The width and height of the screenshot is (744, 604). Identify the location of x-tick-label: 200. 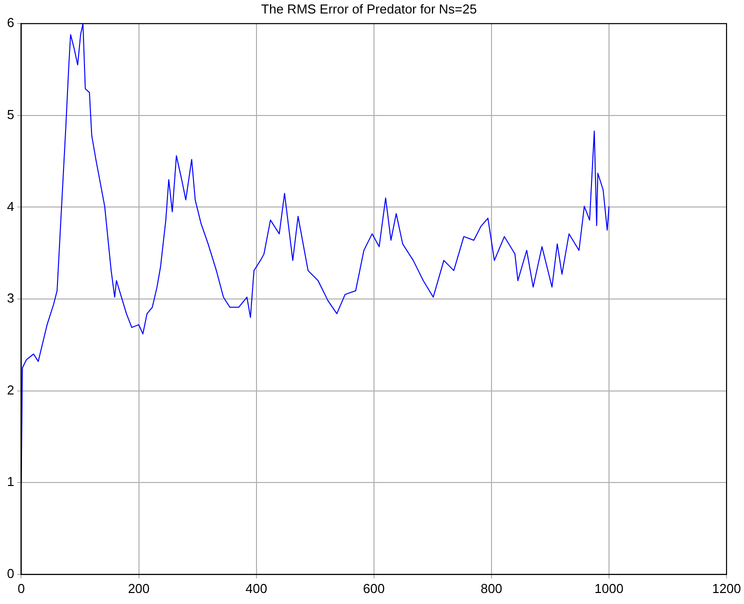
(139, 588).